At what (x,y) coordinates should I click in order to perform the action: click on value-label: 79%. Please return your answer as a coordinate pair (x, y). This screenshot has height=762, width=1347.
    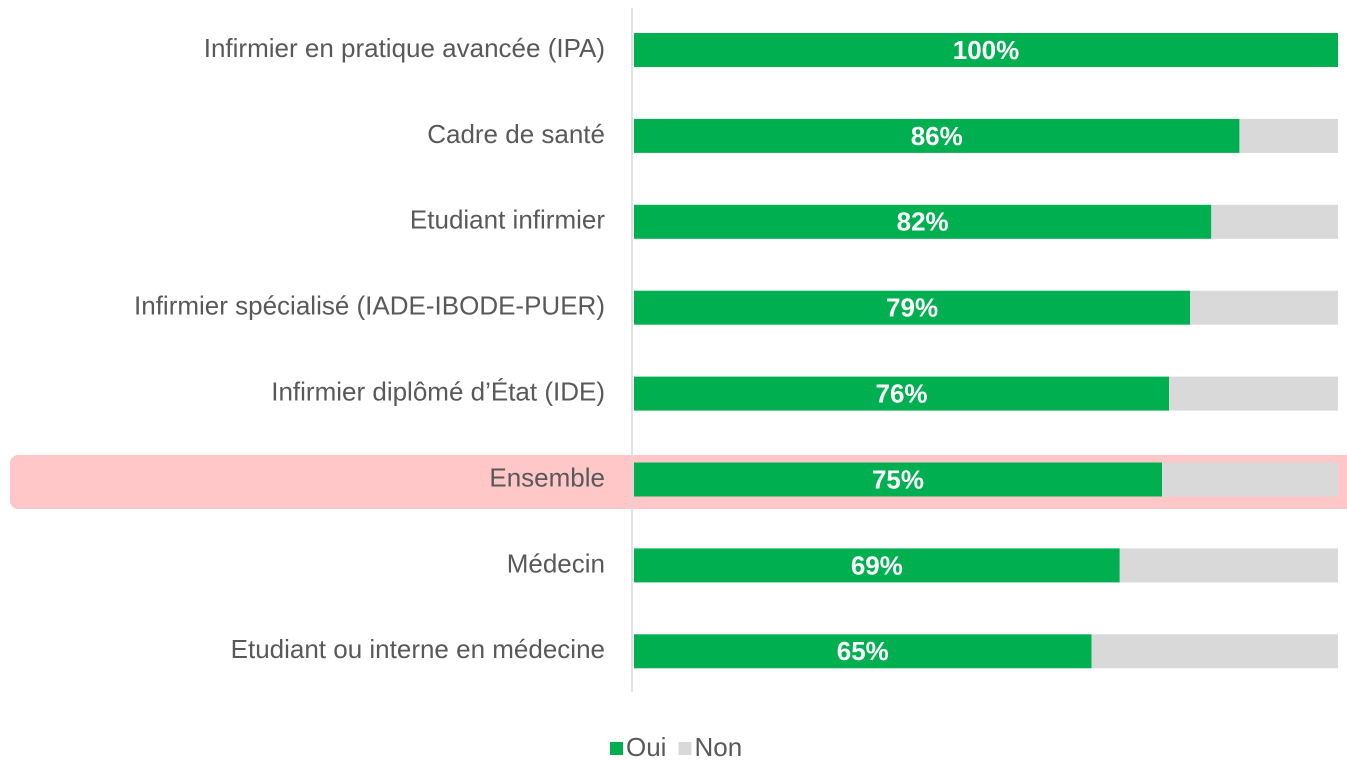
    Looking at the image, I should click on (912, 308).